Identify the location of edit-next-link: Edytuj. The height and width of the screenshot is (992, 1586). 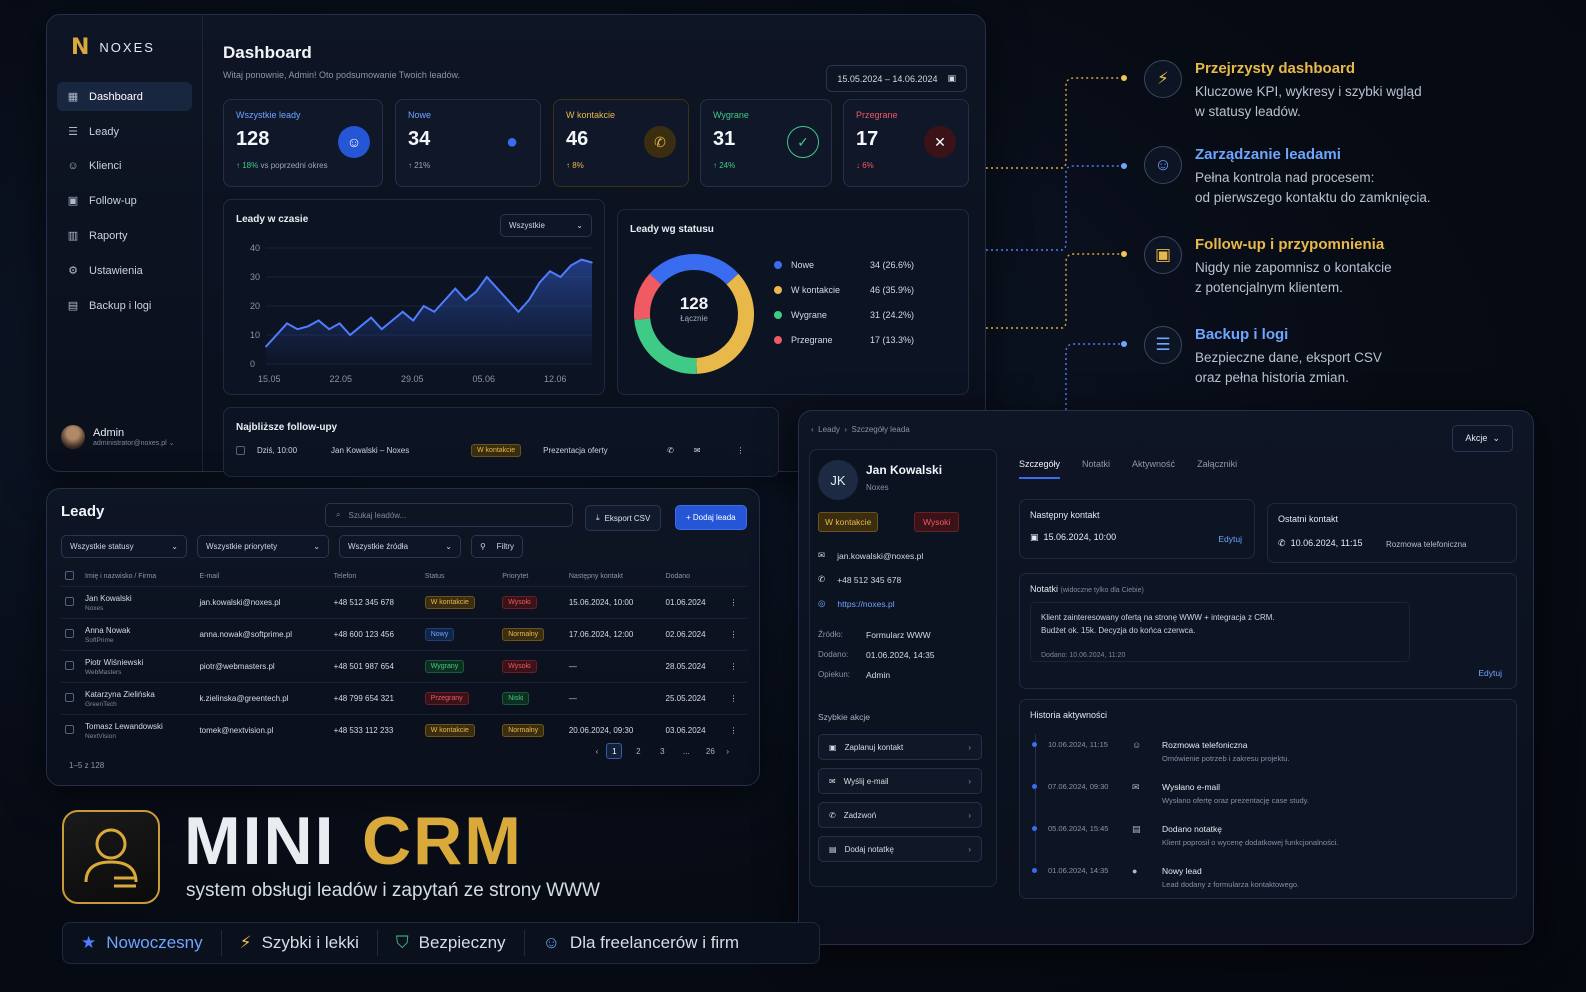
(1230, 539).